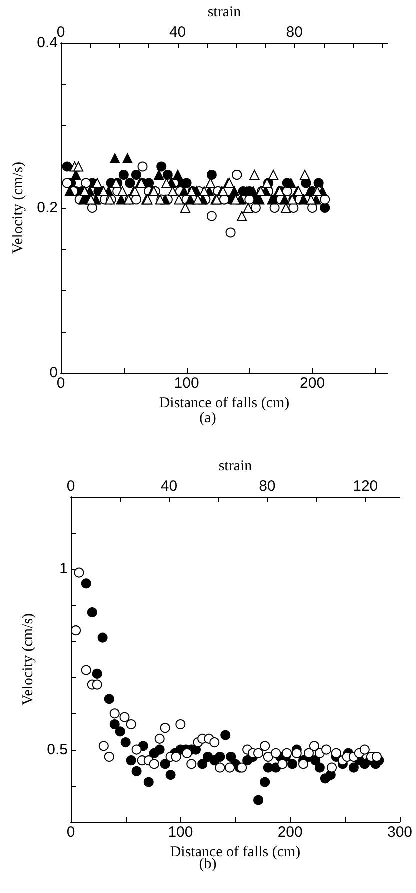  Describe the element at coordinates (208, 418) in the screenshot. I see `text: (a)` at that location.